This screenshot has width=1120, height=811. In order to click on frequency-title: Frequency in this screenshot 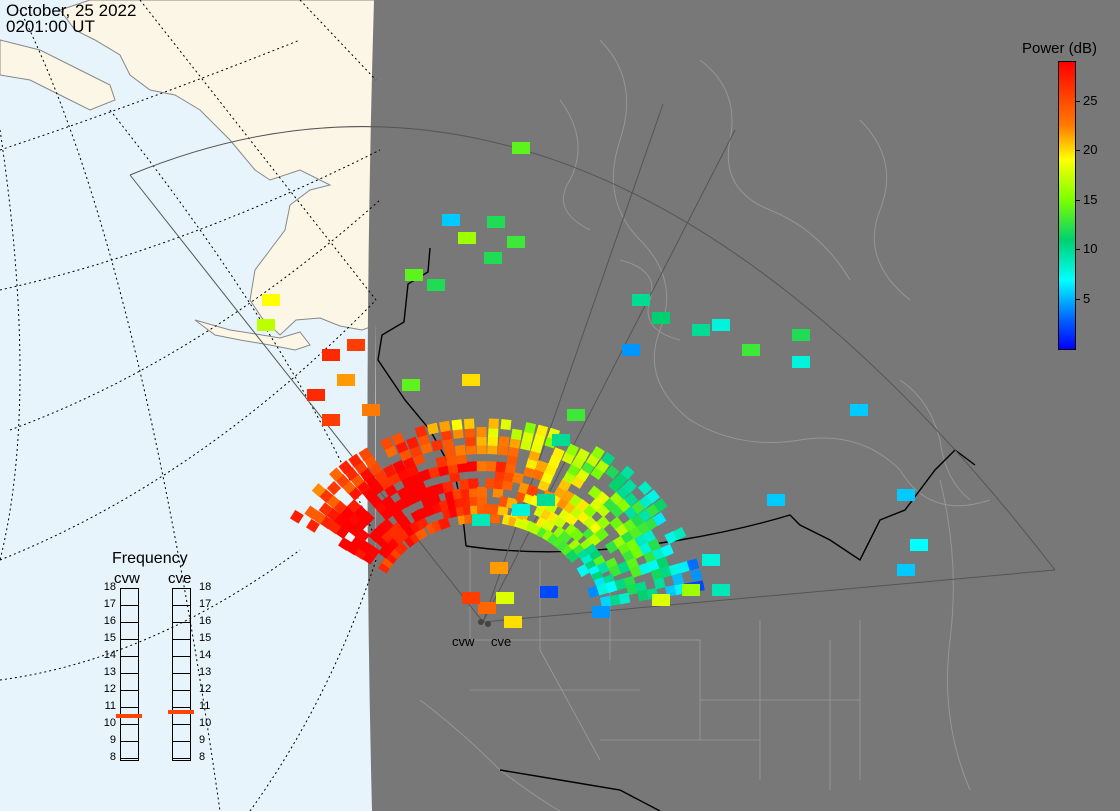, I will do `click(150, 558)`.